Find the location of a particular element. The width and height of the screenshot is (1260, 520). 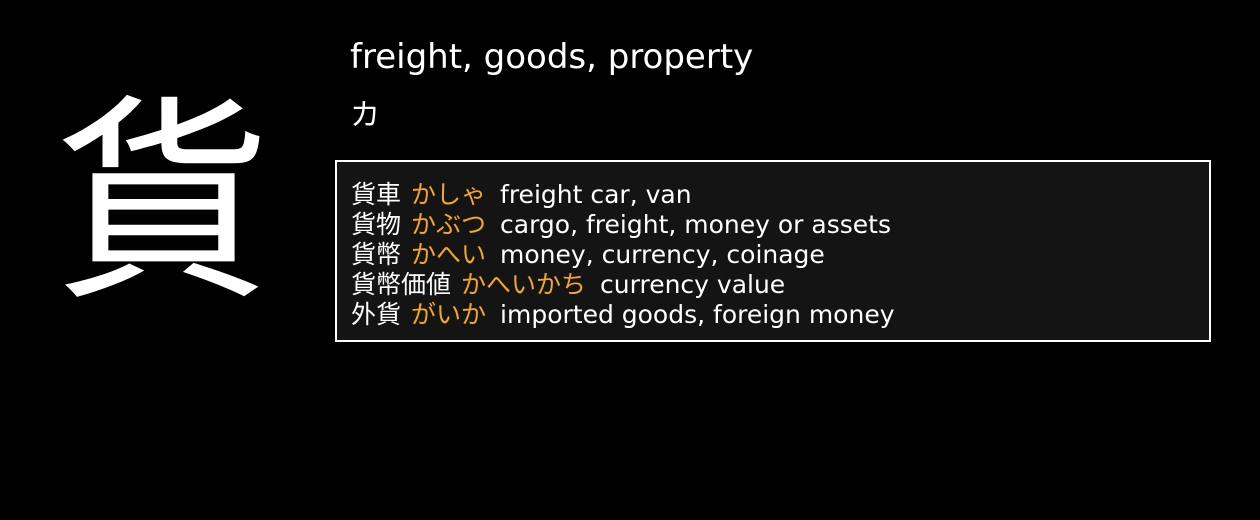

kanji-character: 貨 is located at coordinates (162, 204).